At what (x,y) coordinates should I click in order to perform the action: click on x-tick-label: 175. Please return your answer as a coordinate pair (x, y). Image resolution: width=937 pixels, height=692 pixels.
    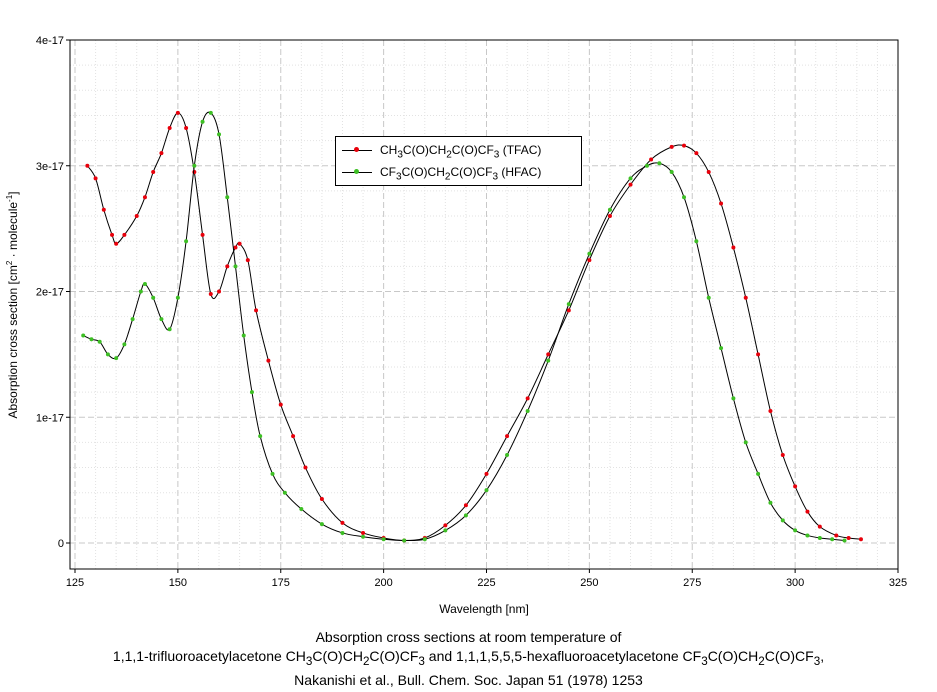
    Looking at the image, I should click on (281, 583).